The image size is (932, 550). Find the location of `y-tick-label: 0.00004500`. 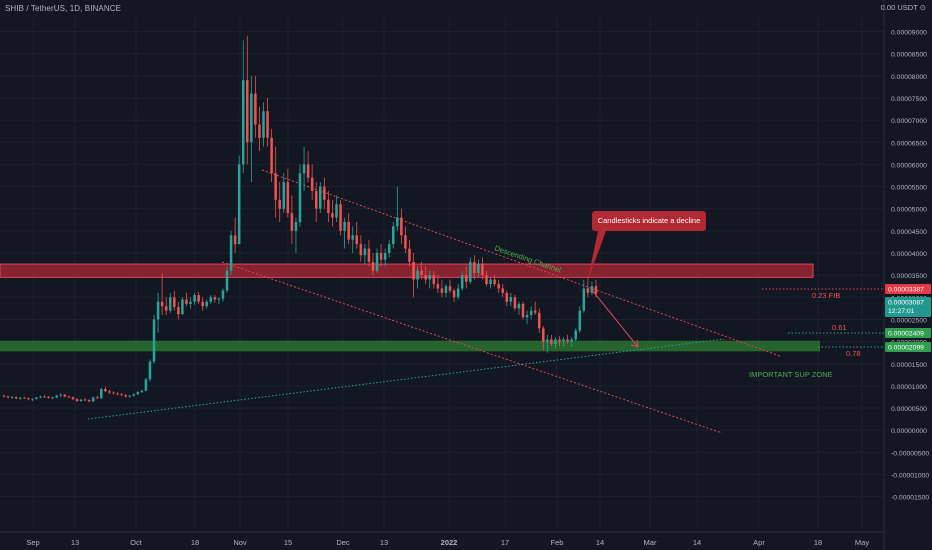

y-tick-label: 0.00004500 is located at coordinates (909, 232).